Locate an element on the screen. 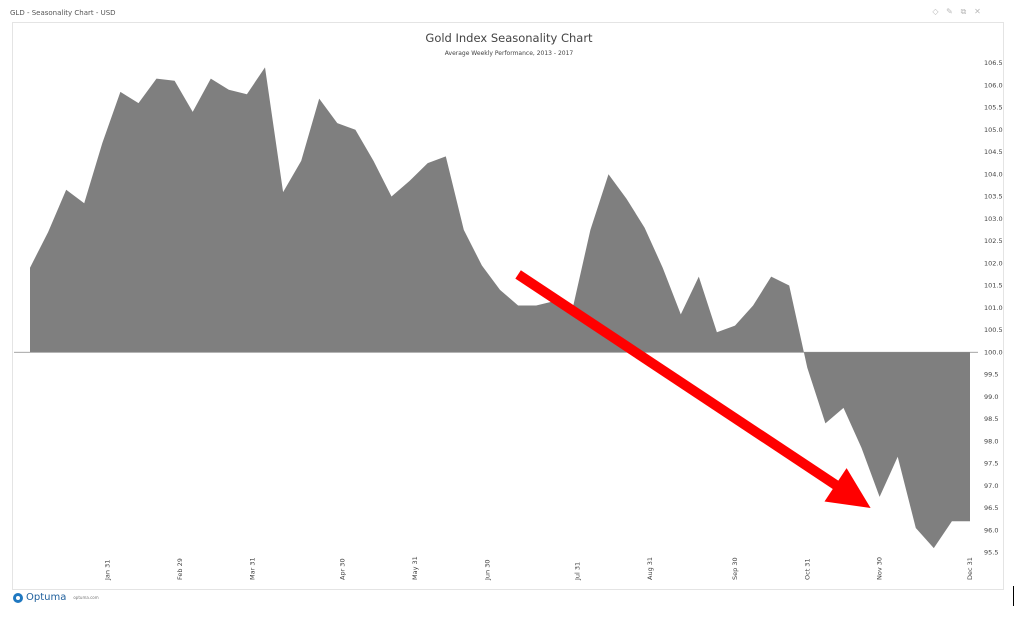 Image resolution: width=1030 pixels, height=619 pixels. y-tick-label: 101.0 is located at coordinates (993, 308).